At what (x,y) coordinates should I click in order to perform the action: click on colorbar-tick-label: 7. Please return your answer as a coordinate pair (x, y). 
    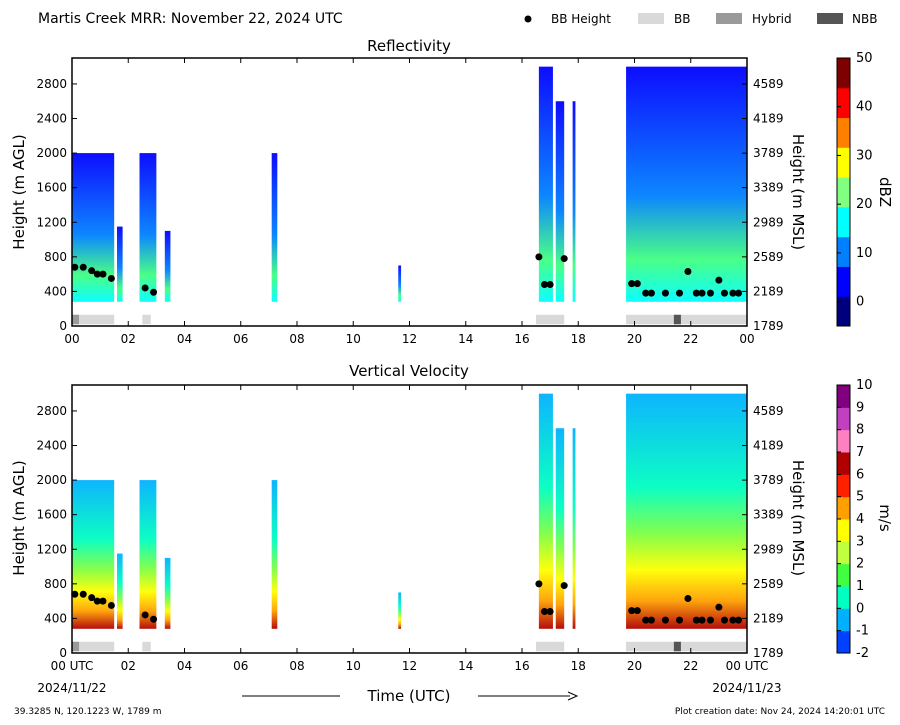
    Looking at the image, I should click on (860, 452).